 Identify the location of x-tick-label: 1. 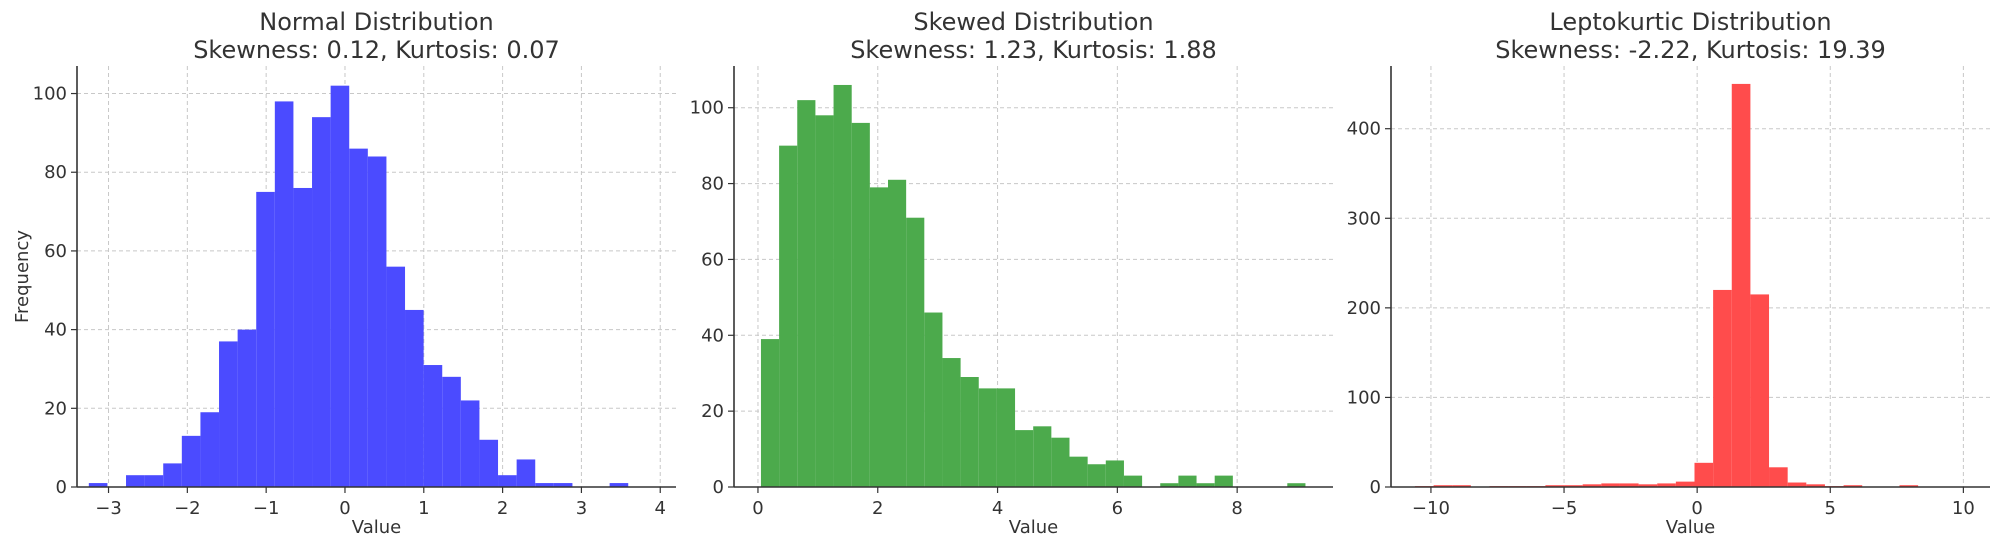
(423, 508).